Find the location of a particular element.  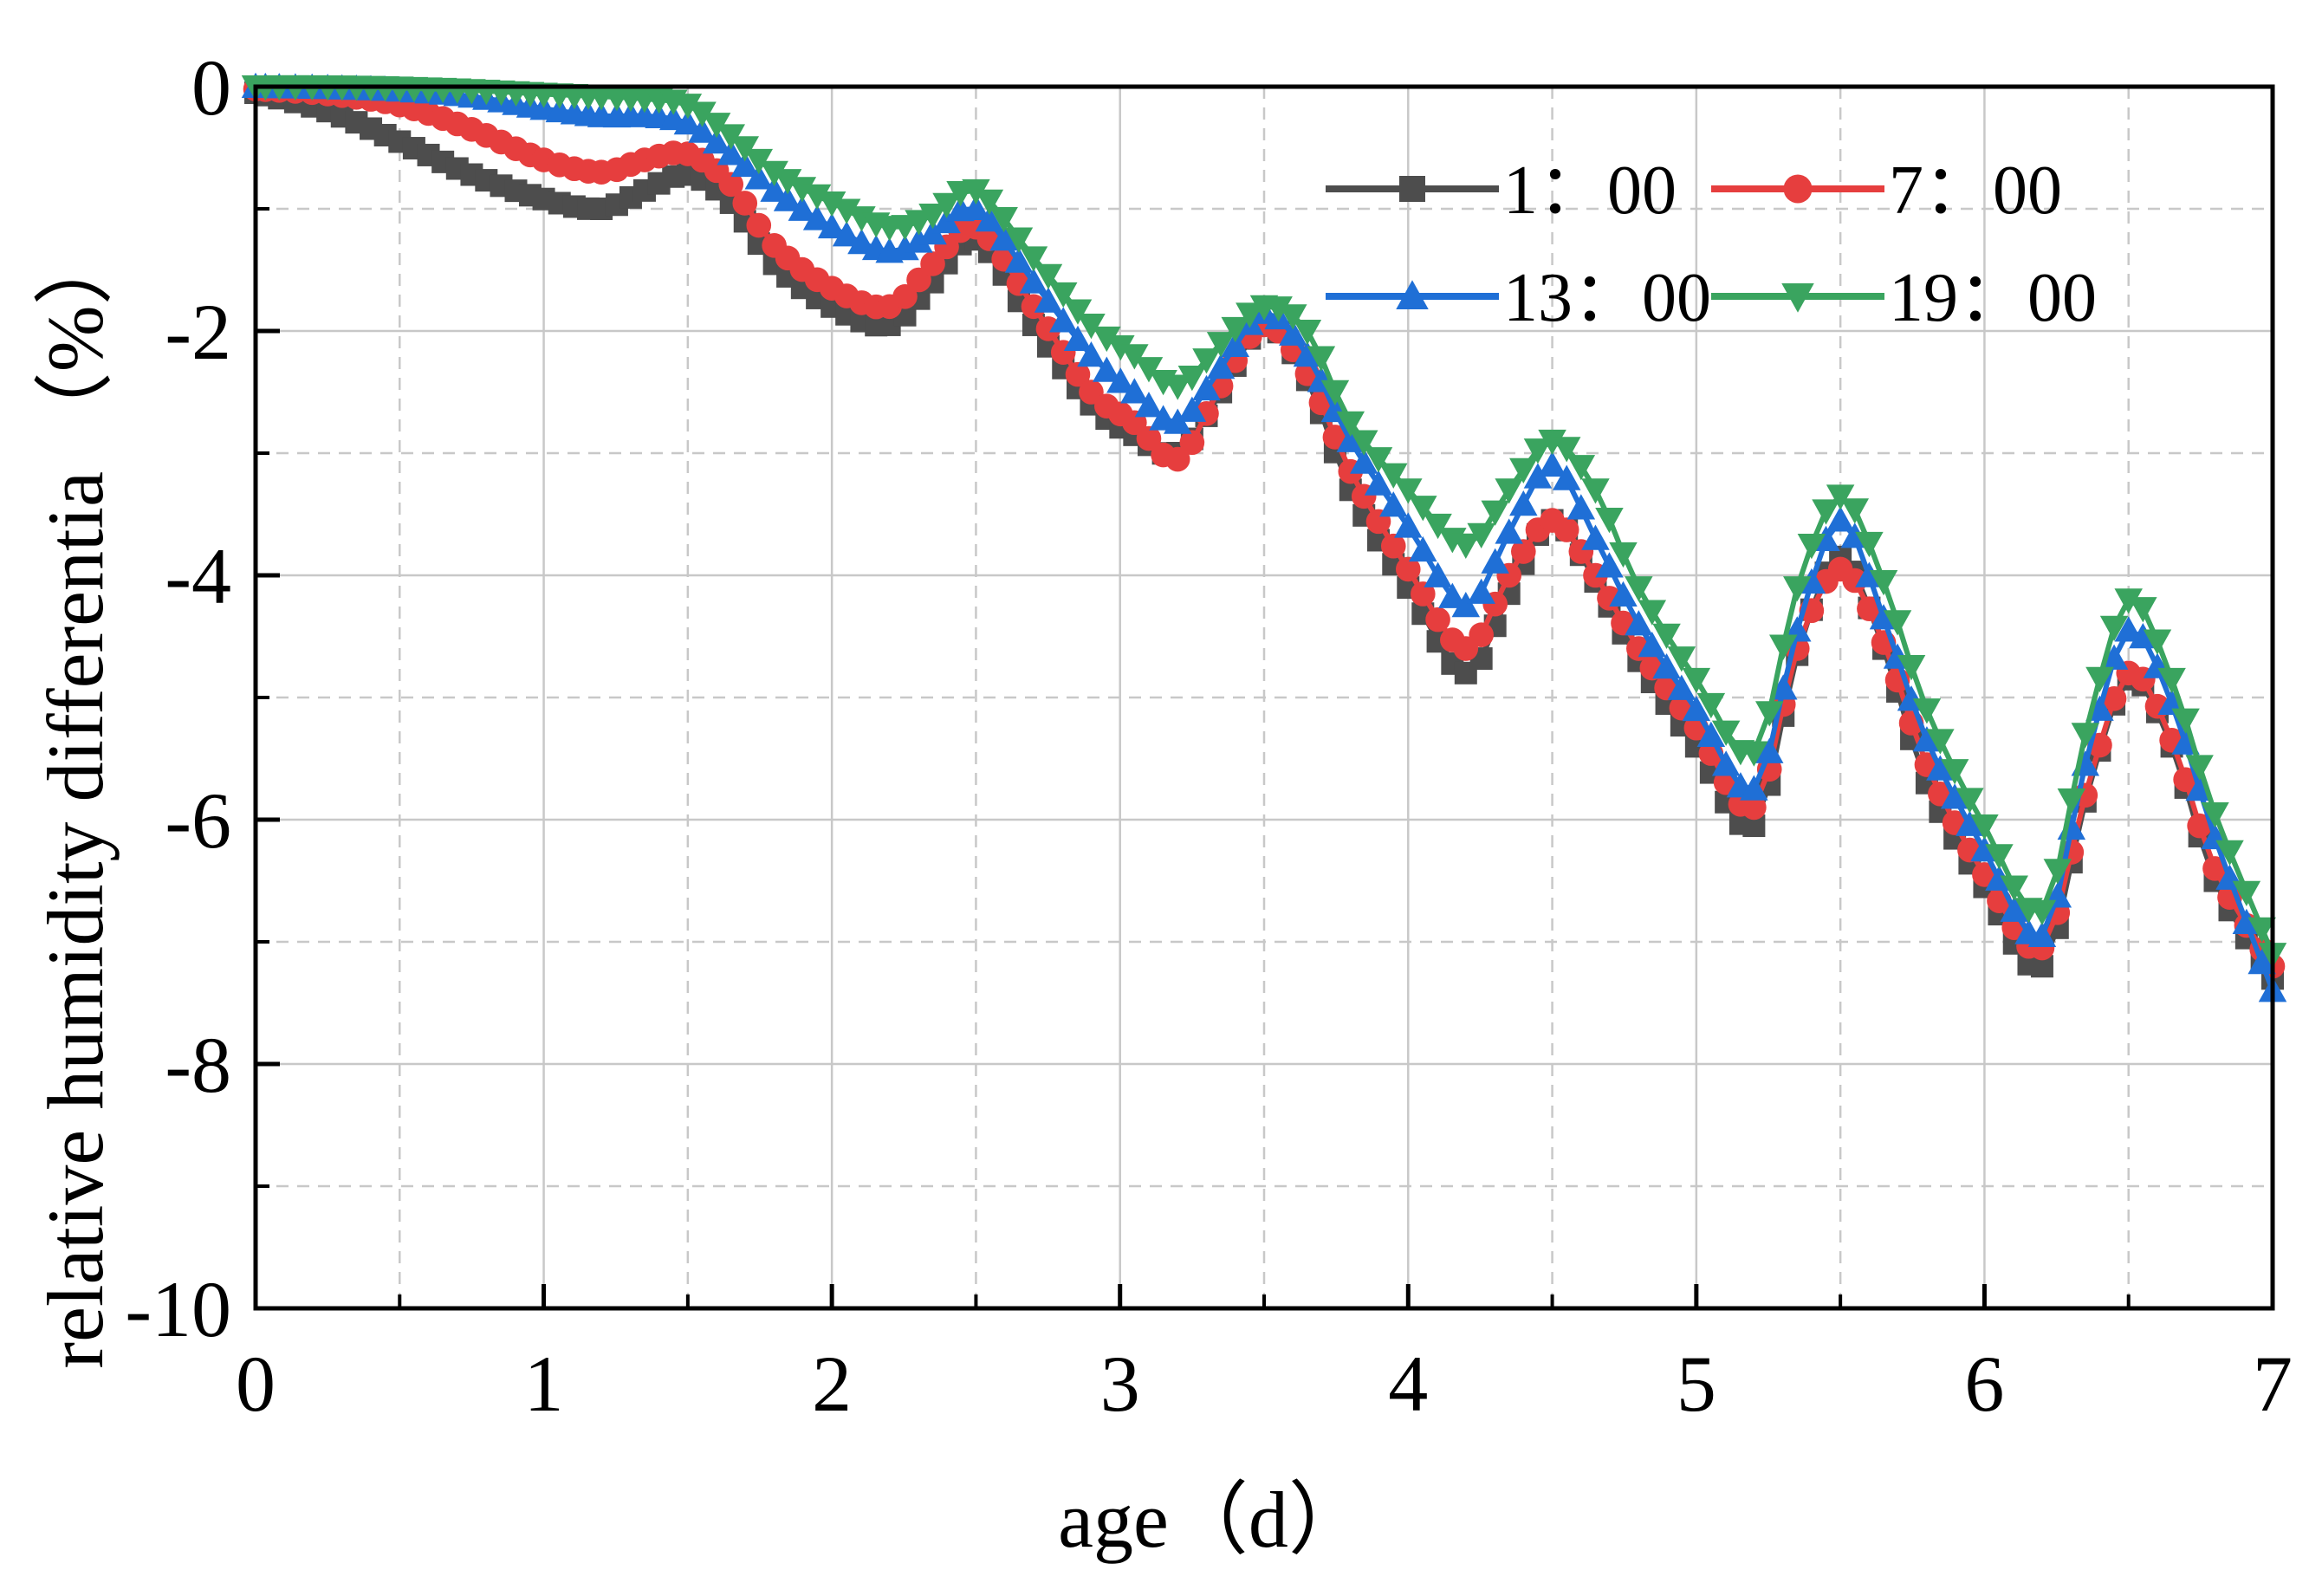

x-tick-label: 0 is located at coordinates (256, 1384).